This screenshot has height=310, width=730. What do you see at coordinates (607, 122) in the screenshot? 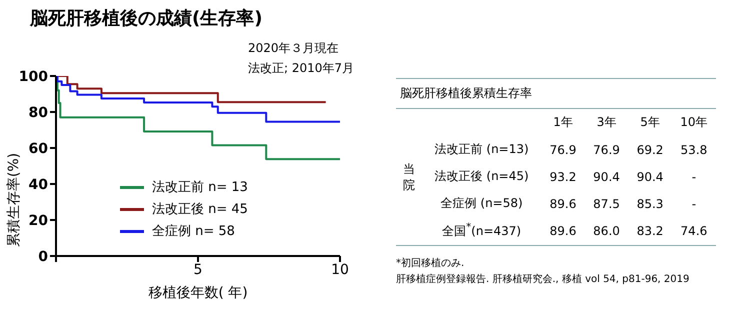
I see `category-label: 3年` at bounding box center [607, 122].